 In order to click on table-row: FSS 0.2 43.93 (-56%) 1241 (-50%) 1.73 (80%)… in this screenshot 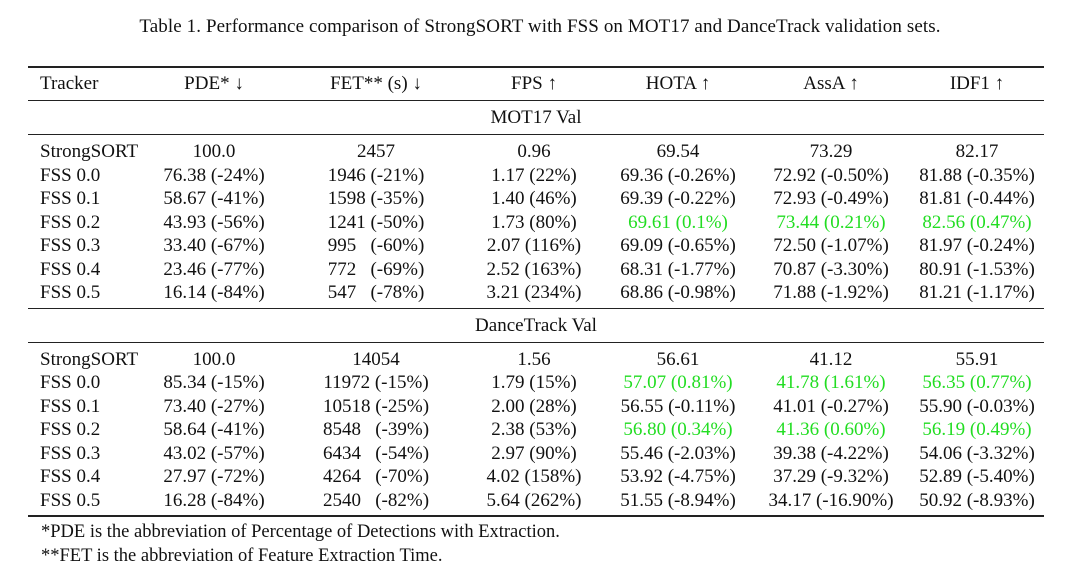, I will do `click(536, 223)`.